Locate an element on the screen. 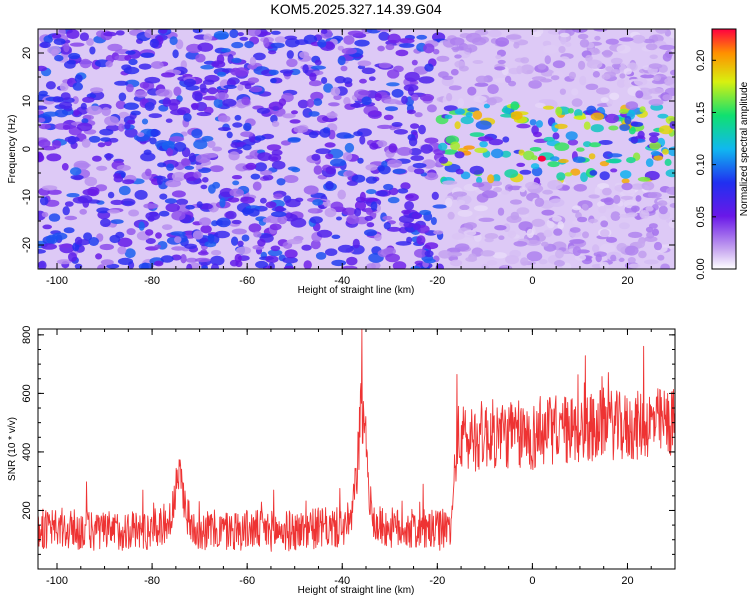 Image resolution: width=750 pixels, height=600 pixels. x-tick-label: -60 is located at coordinates (247, 281).